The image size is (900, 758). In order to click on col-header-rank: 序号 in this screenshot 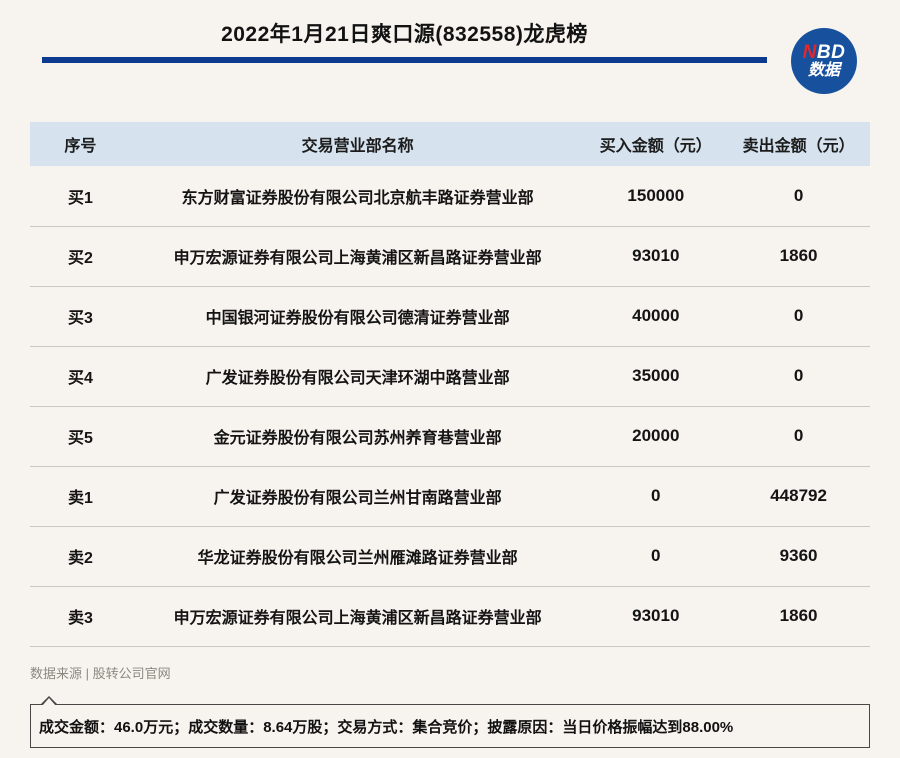, I will do `click(80, 144)`.